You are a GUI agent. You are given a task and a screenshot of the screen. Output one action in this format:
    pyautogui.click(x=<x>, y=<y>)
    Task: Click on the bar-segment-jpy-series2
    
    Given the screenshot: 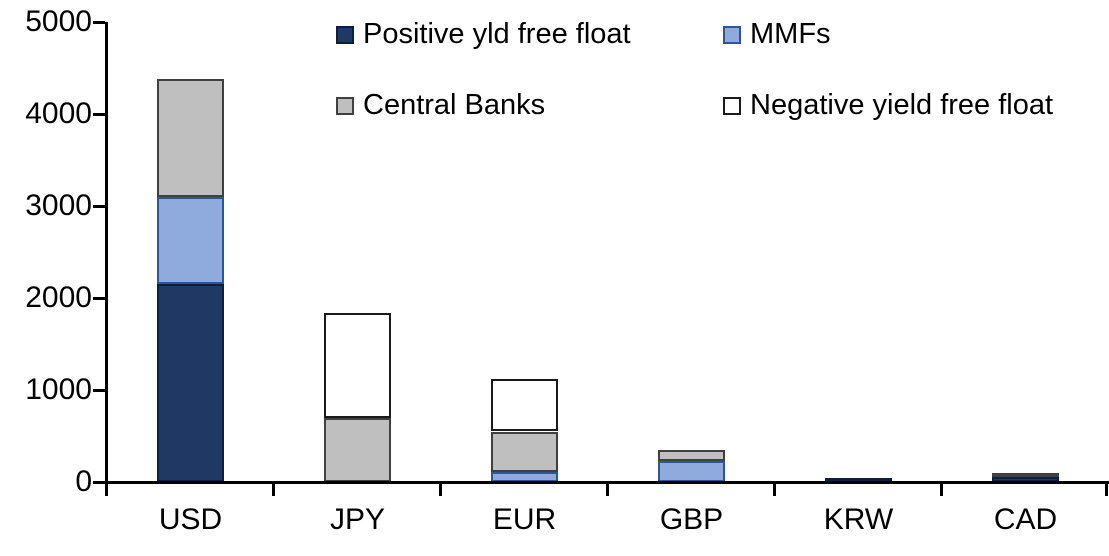 What is the action you would take?
    pyautogui.click(x=357, y=450)
    